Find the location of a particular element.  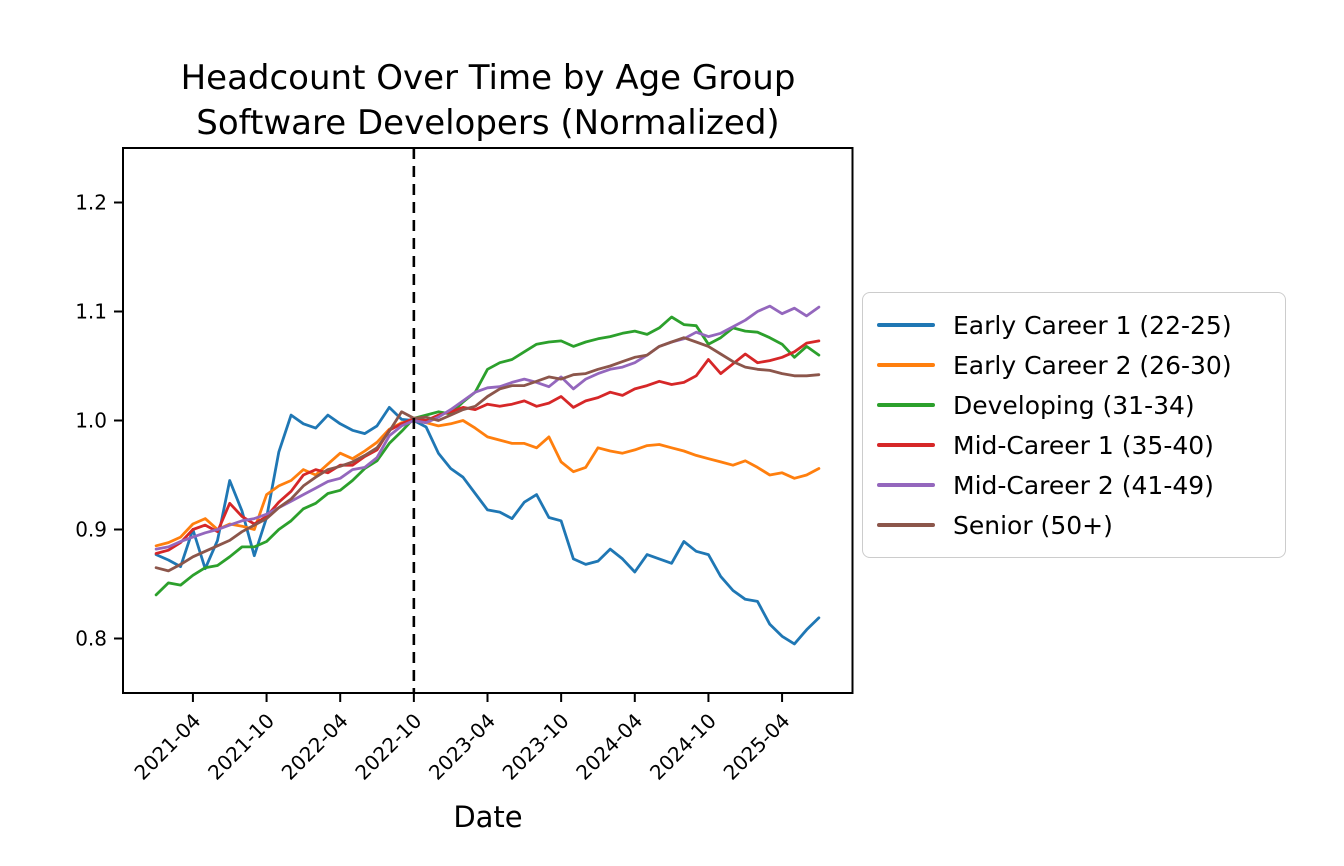

x-tick-label: 2021-04 is located at coordinates (167, 747).